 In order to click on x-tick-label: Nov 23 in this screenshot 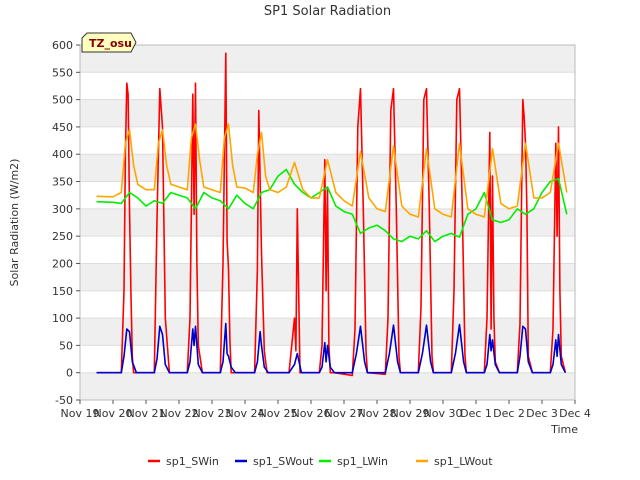, I will do `click(212, 413)`.